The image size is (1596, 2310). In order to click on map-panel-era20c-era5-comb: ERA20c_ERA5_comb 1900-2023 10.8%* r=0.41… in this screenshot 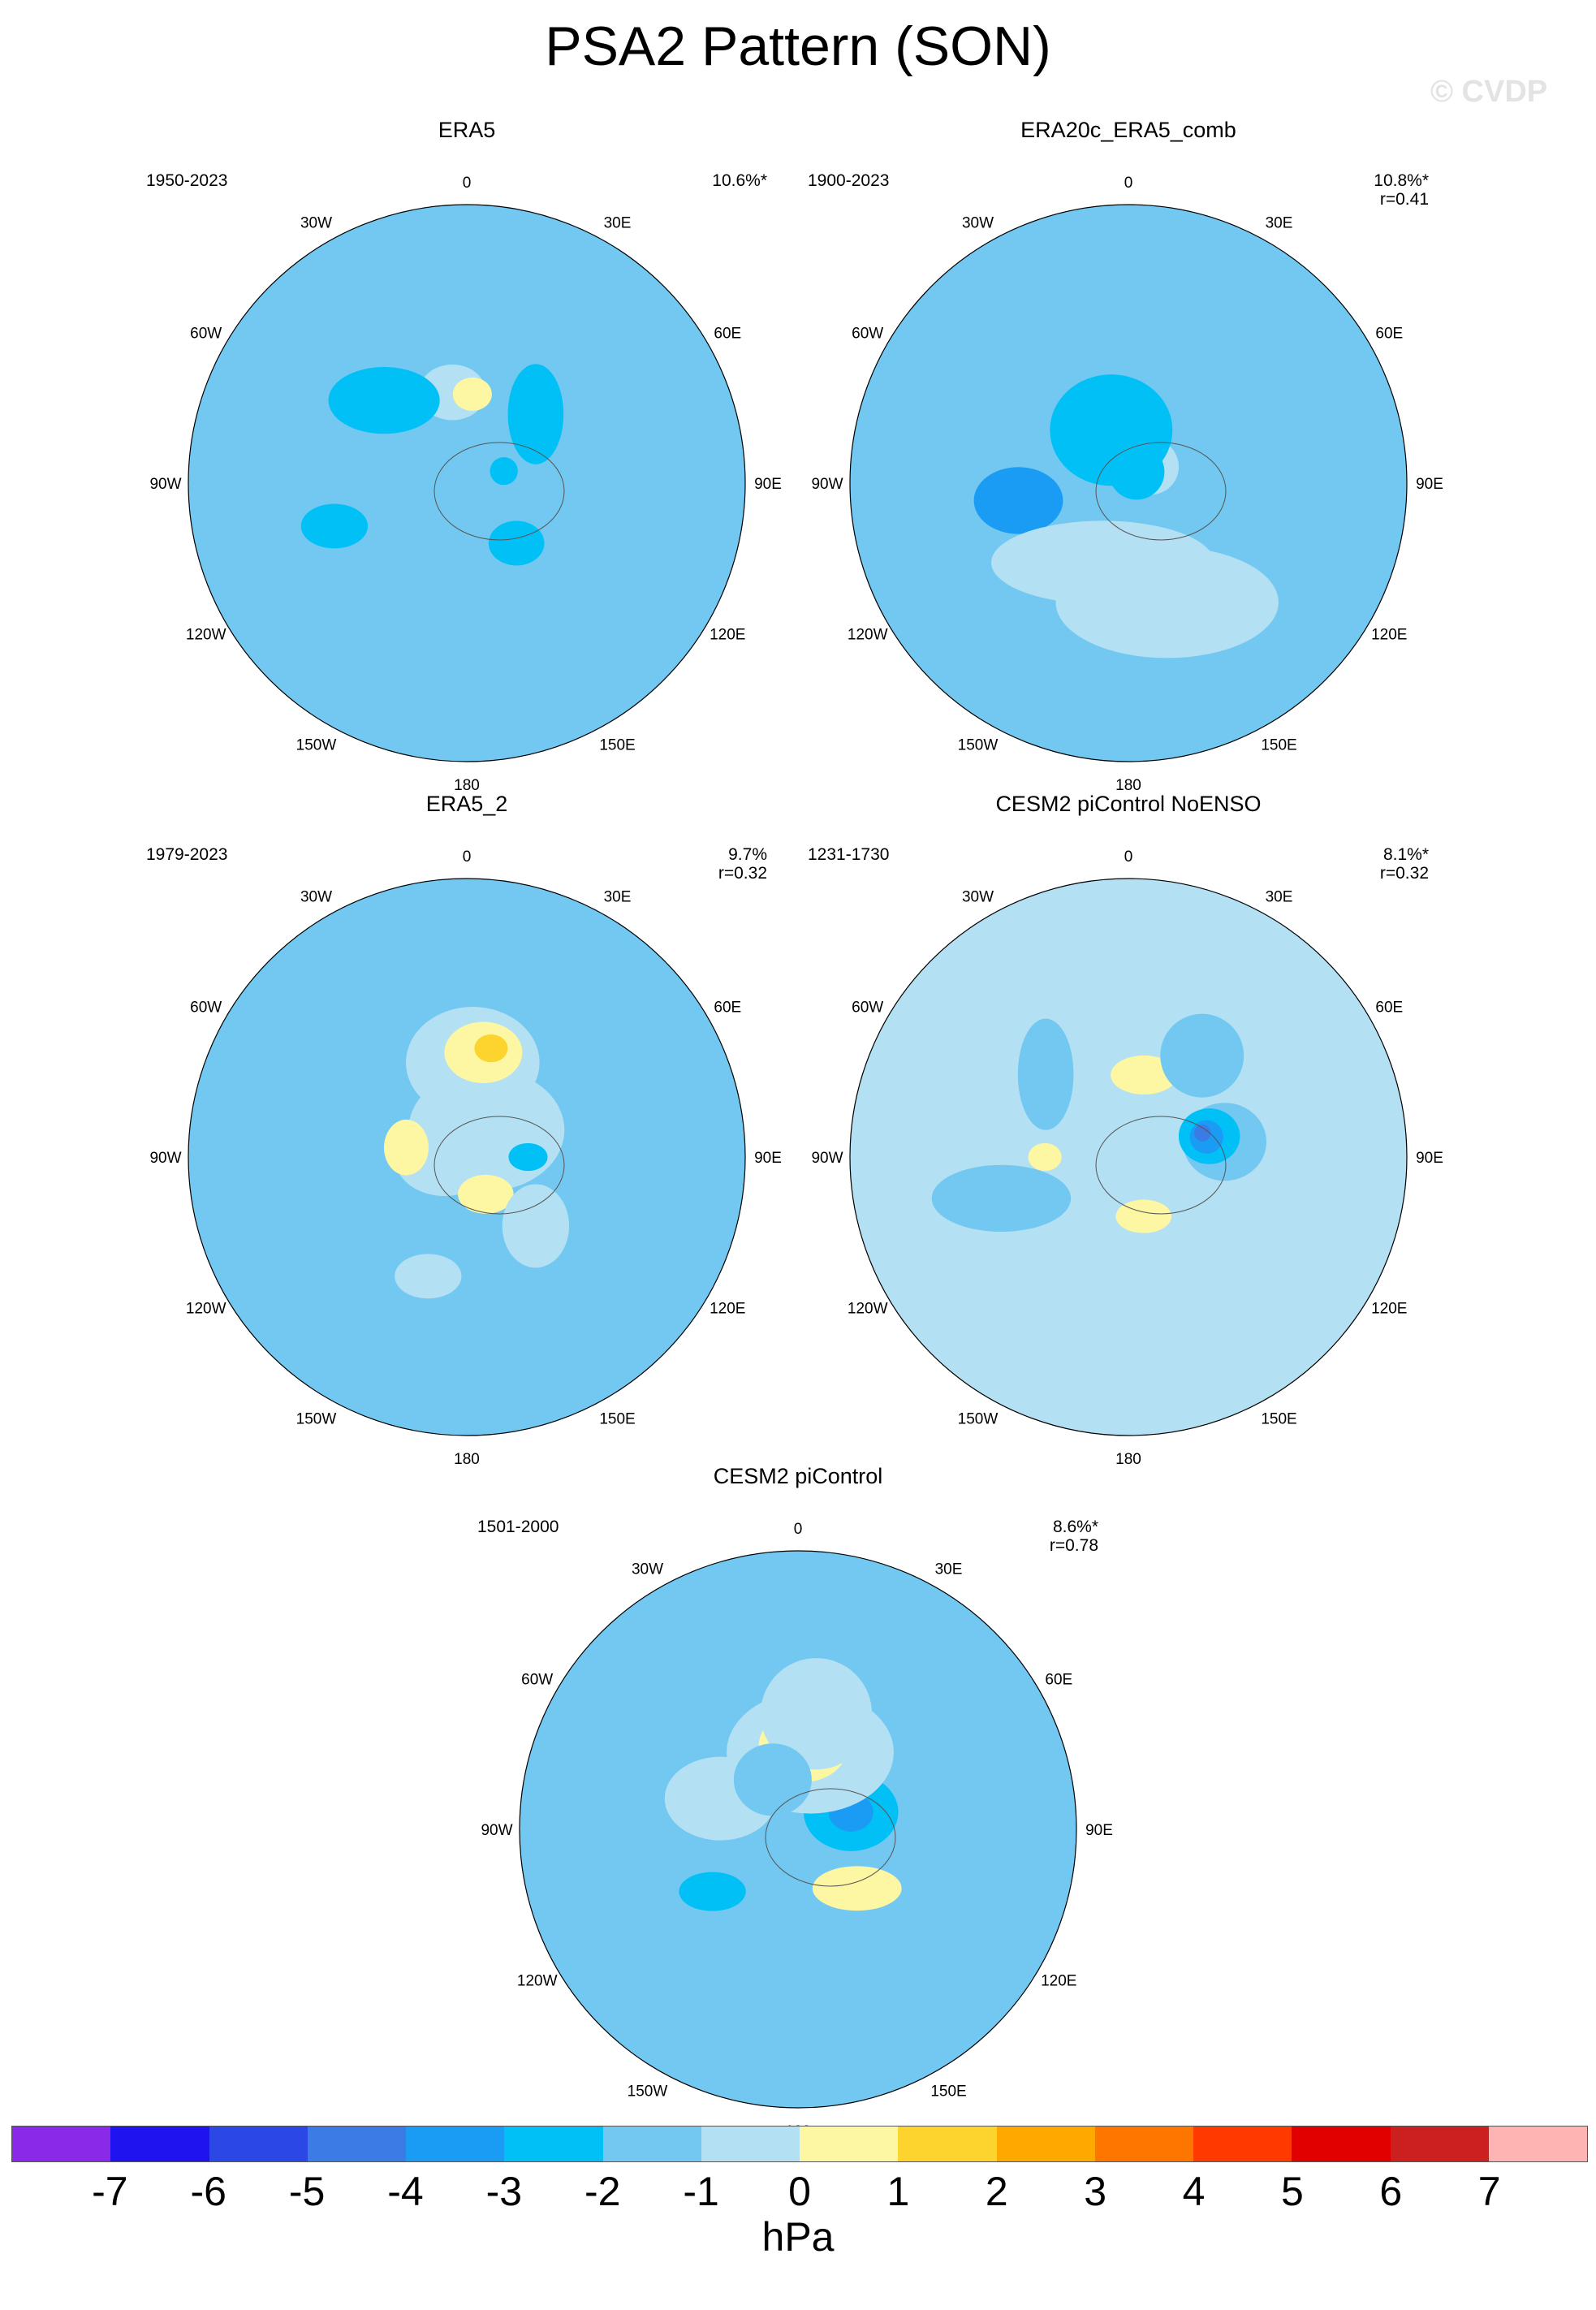, I will do `click(1128, 456)`.